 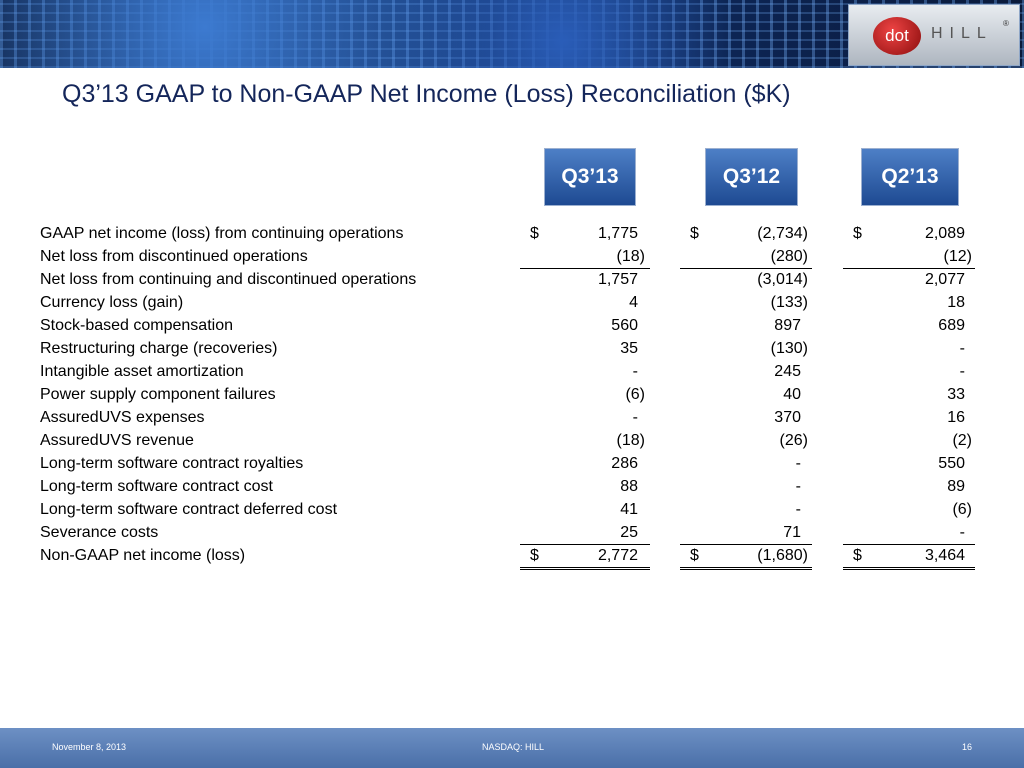 What do you see at coordinates (789, 348) in the screenshot?
I see `cell-value: (130)` at bounding box center [789, 348].